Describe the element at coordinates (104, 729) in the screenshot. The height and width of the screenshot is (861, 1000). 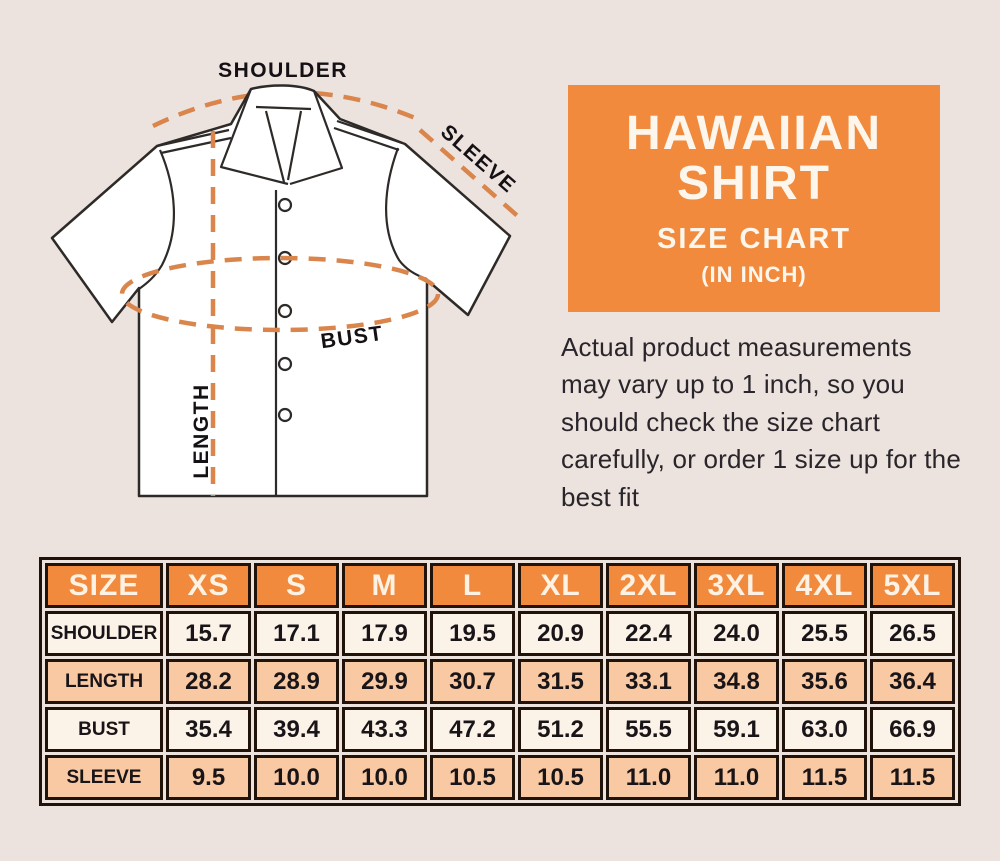
I see `row-label-bust: BUST` at that location.